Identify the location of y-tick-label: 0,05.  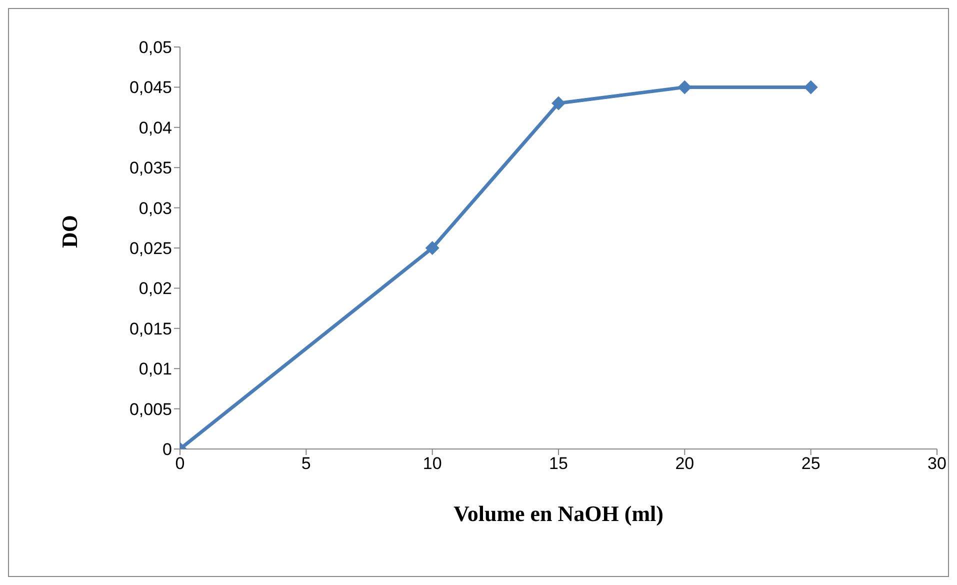
(155, 48).